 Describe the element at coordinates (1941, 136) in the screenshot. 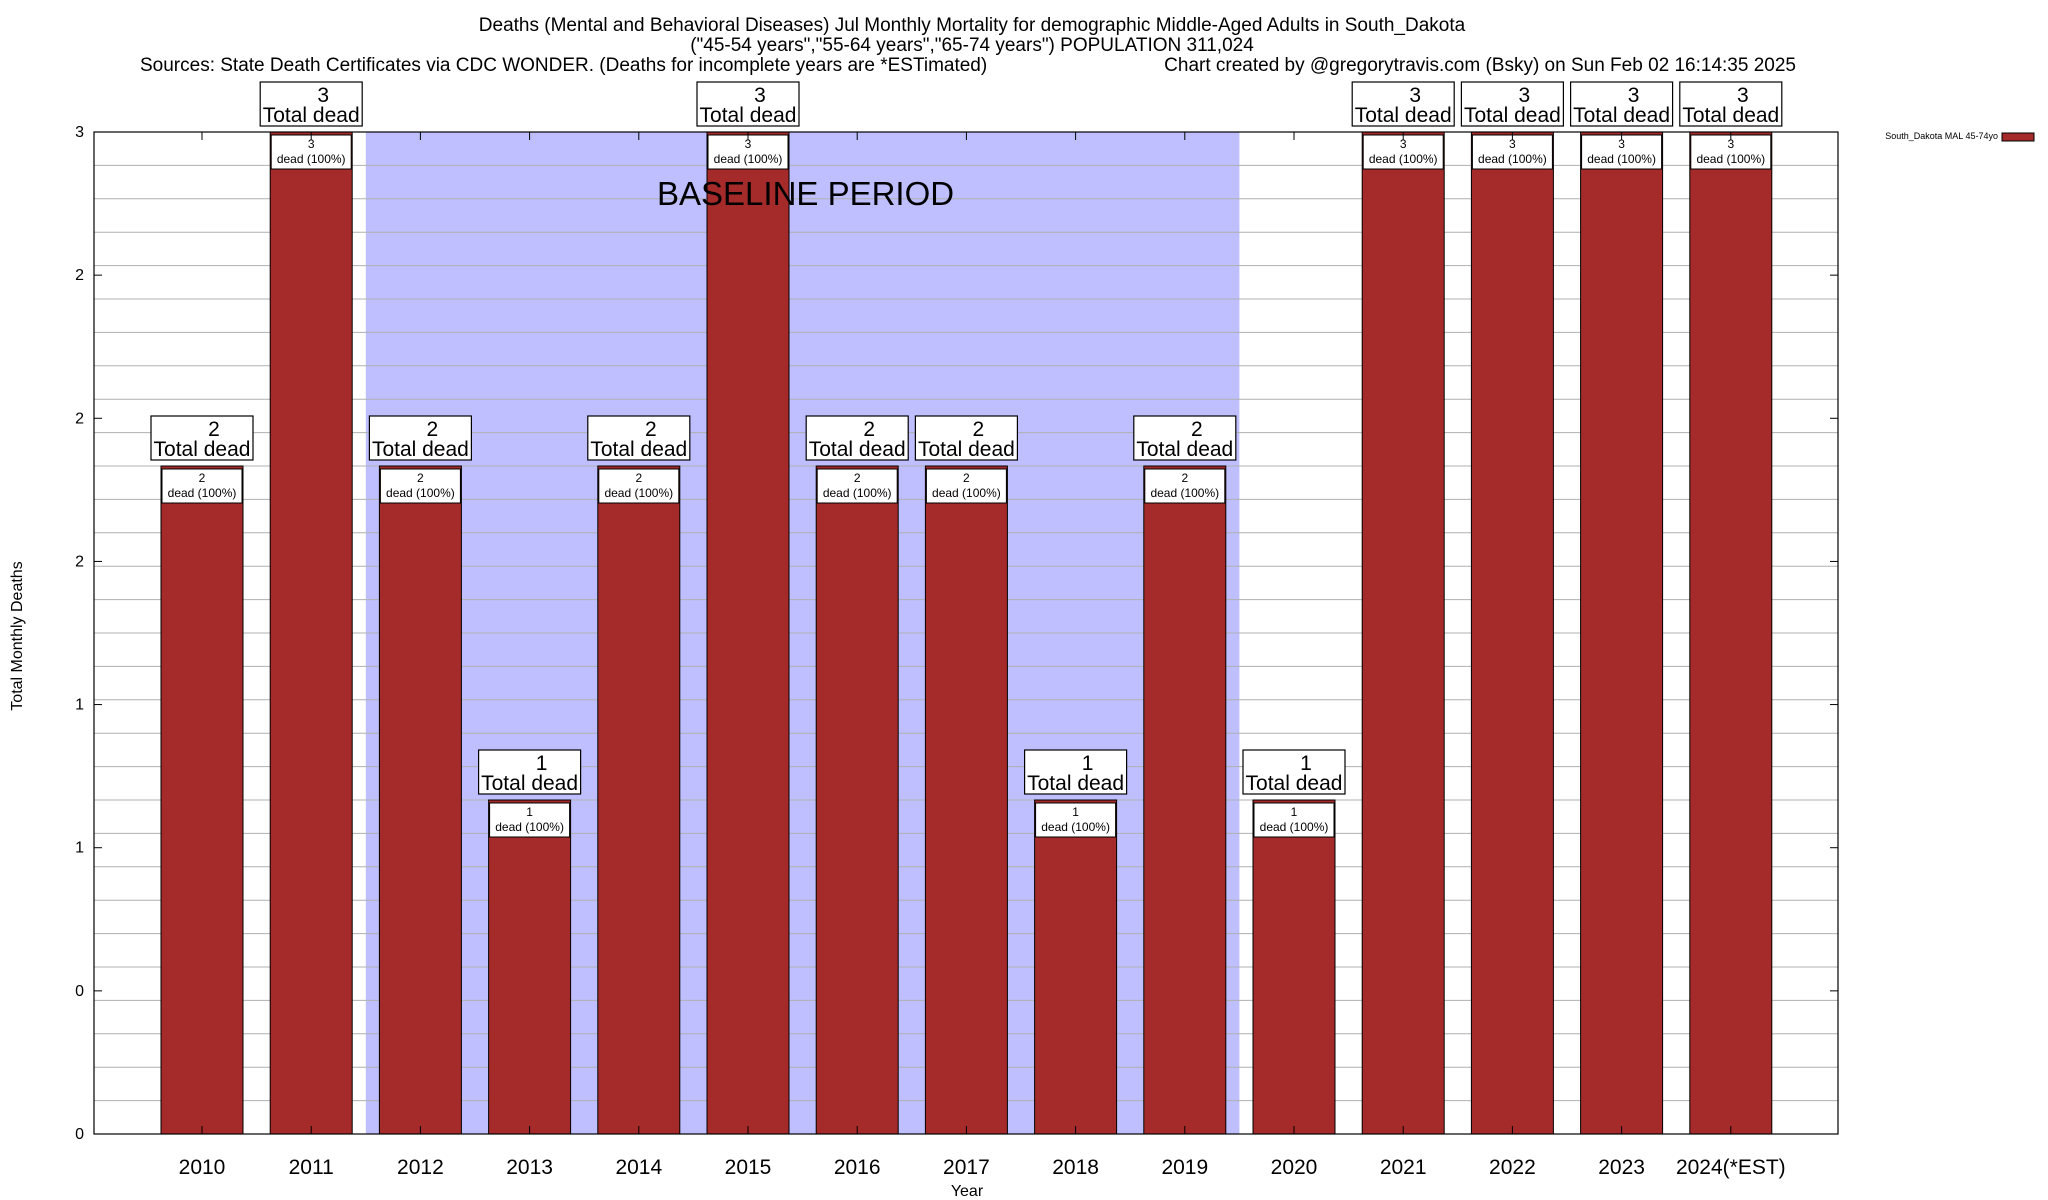

I see `legend-label: South_Dakota MAL 45-74yo` at that location.